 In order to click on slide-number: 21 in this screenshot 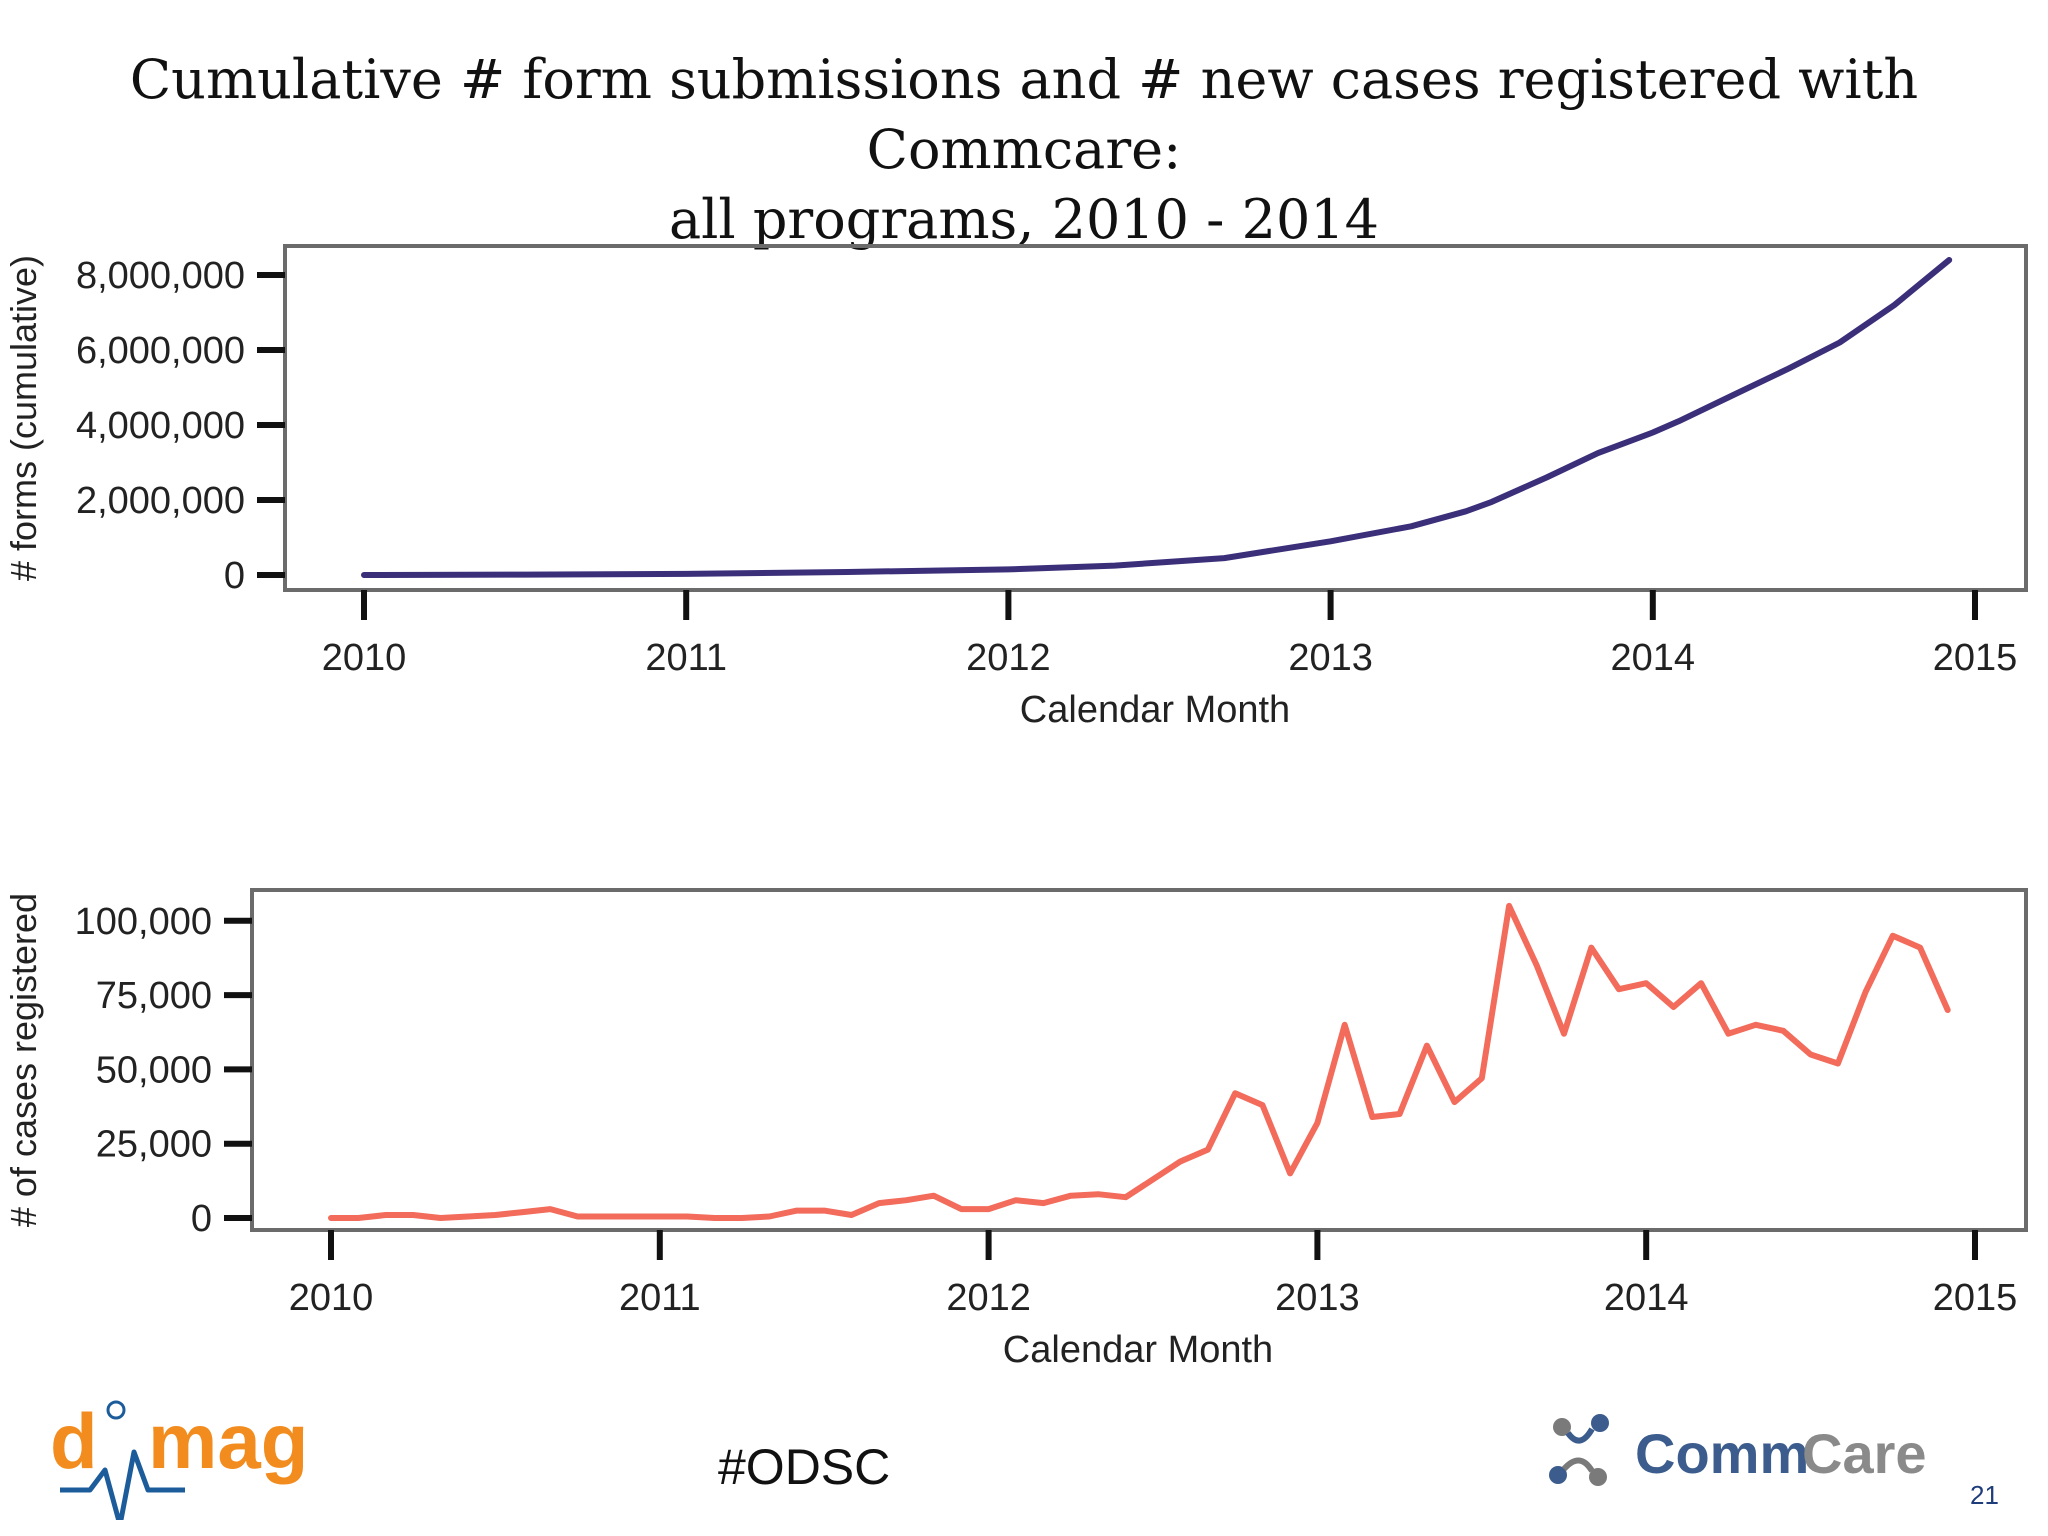, I will do `click(1984, 1495)`.